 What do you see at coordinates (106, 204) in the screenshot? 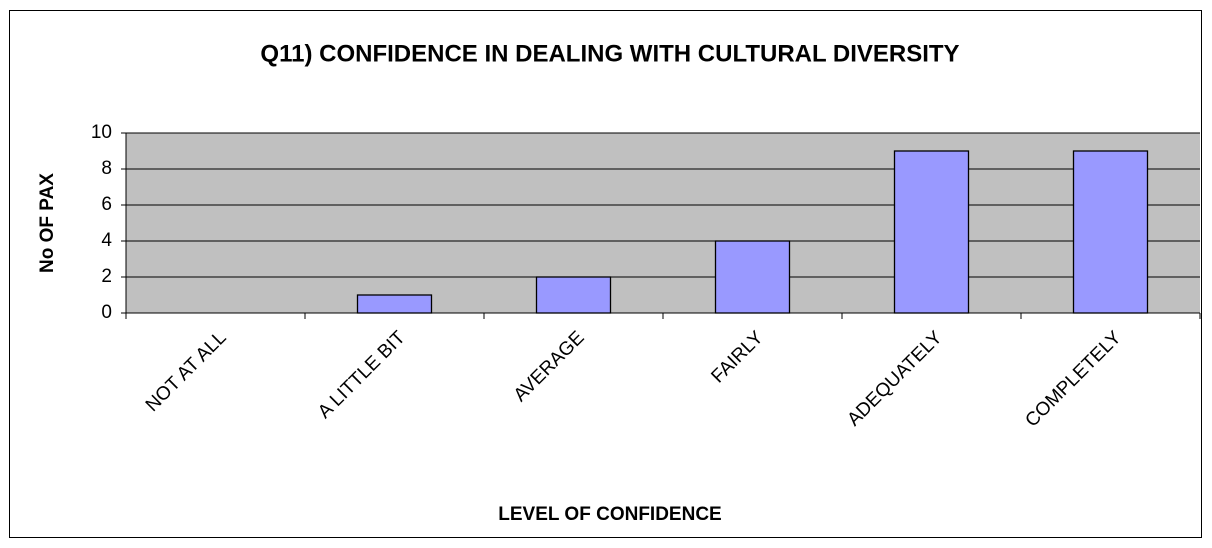
I see `y-tick-label: 6` at bounding box center [106, 204].